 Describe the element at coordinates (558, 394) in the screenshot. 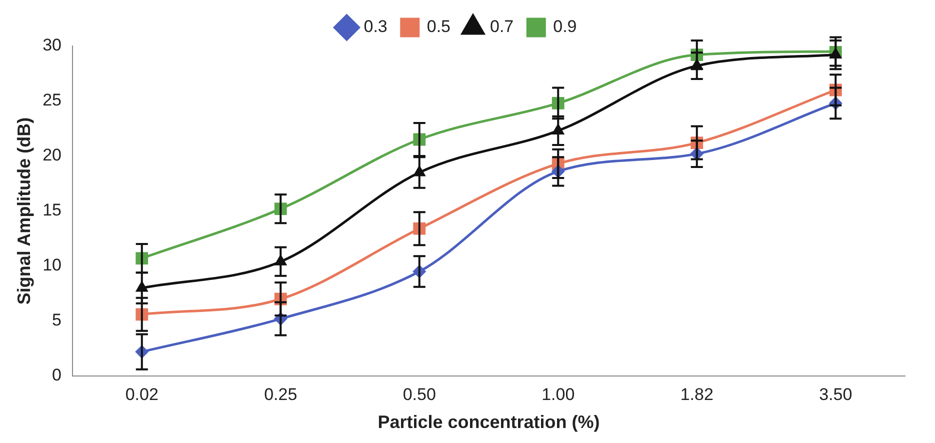

I see `x-tick-label: 1.00` at that location.